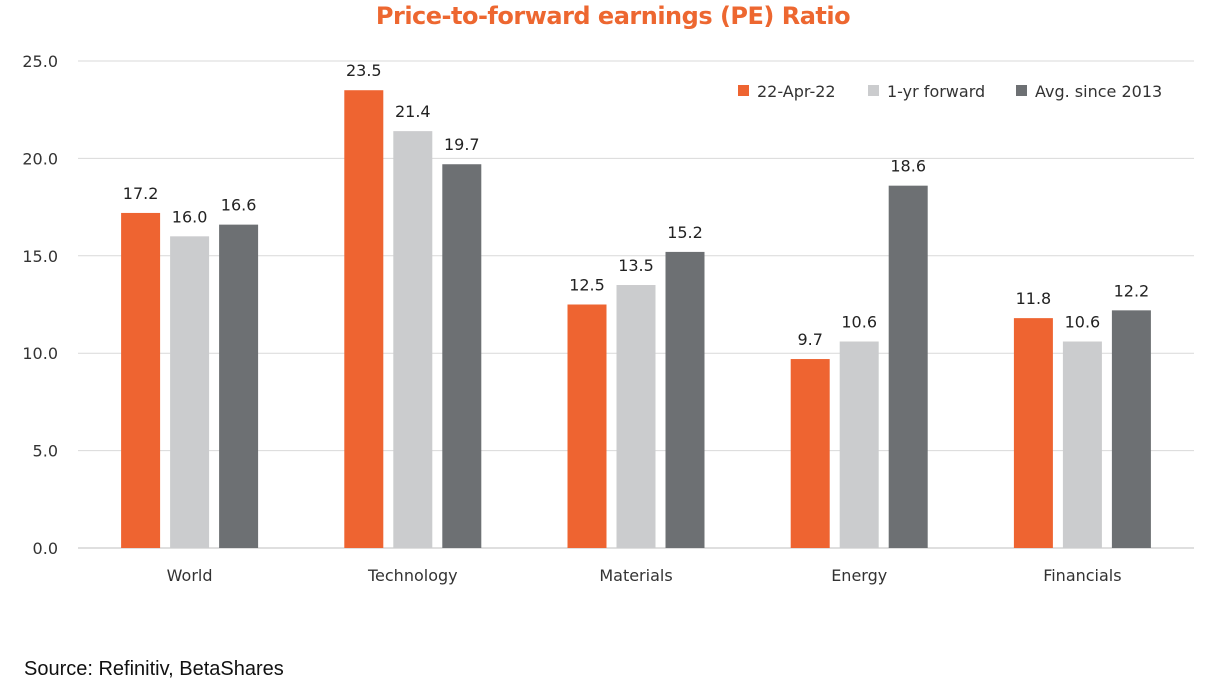 This screenshot has width=1226, height=690. I want to click on data-label: 13.5, so click(636, 265).